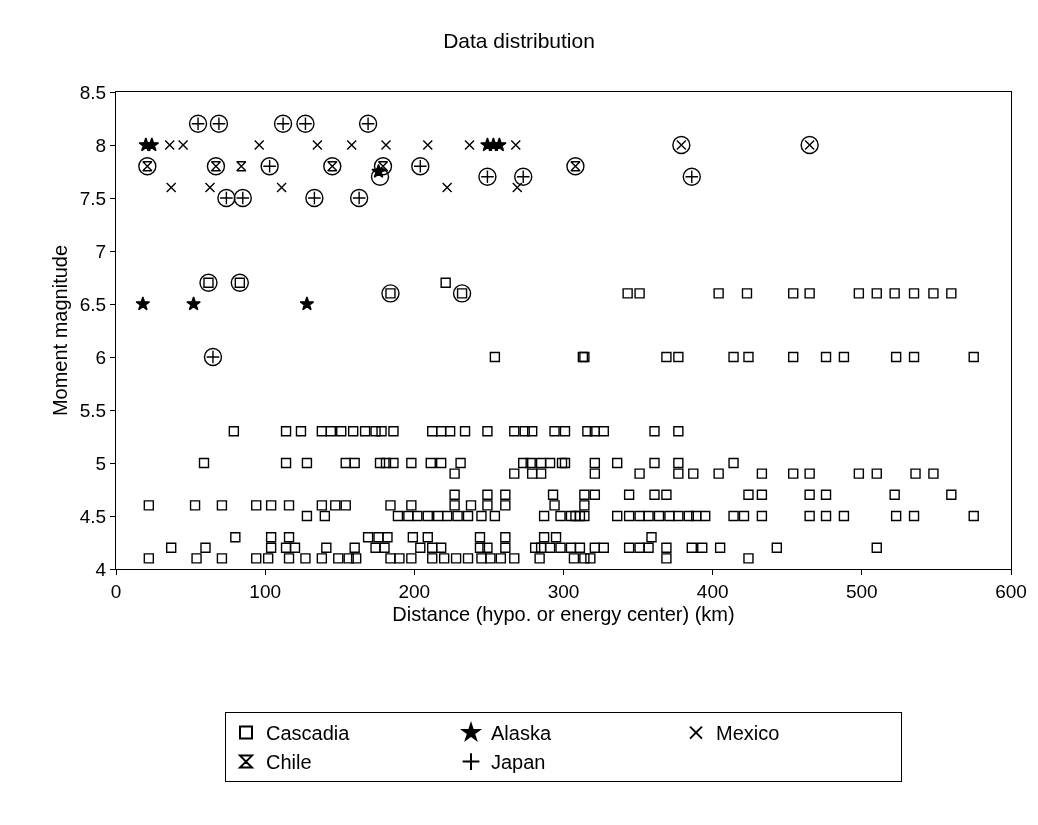  Describe the element at coordinates (861, 591) in the screenshot. I see `x-tick-label: 500` at that location.